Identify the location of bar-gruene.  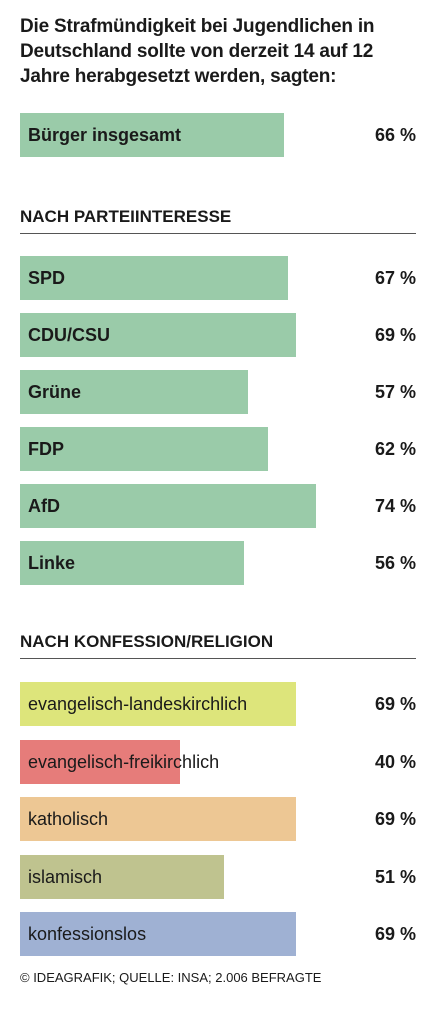
(134, 392).